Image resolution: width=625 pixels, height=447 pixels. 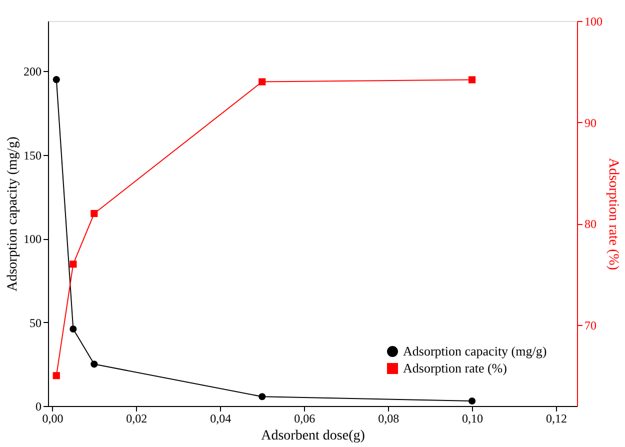 I want to click on y2-axis-title: Adsorption rate (%), so click(x=613, y=214).